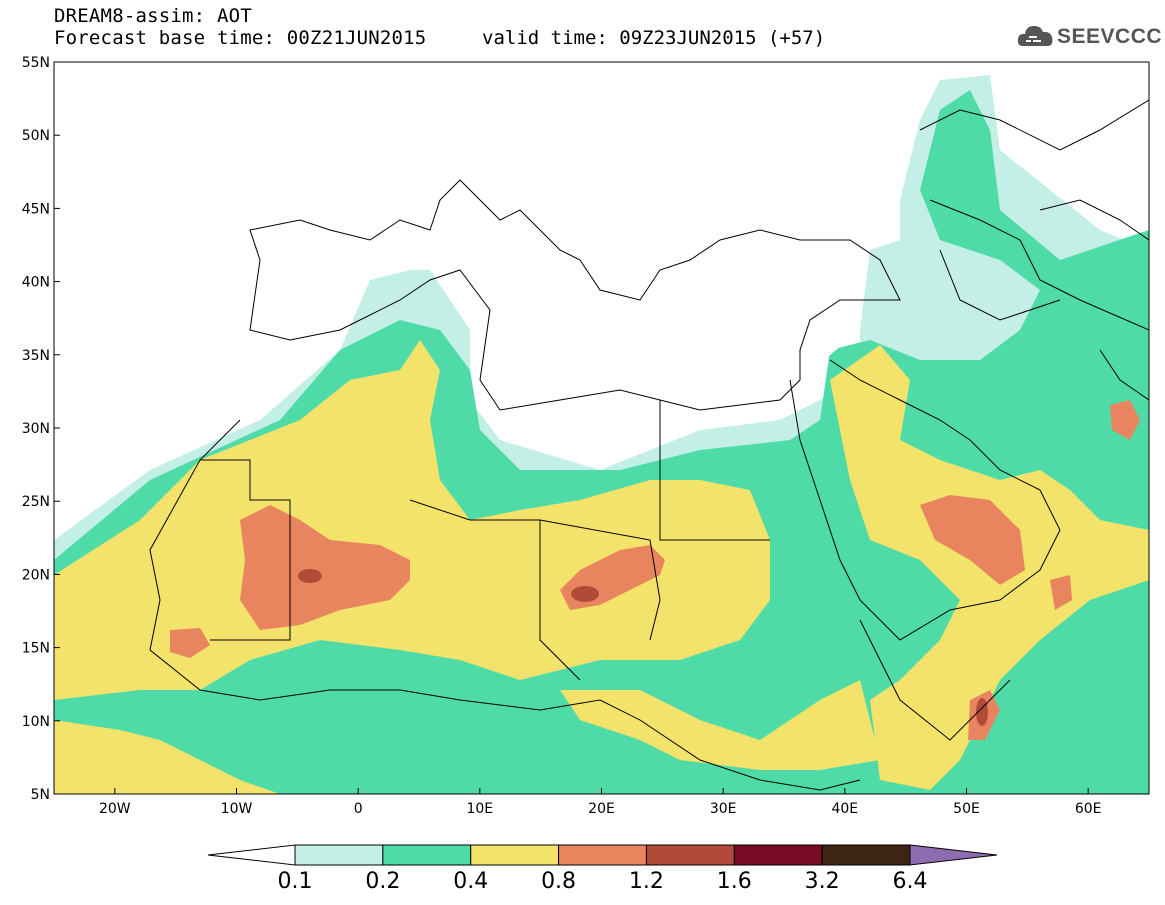  What do you see at coordinates (36, 429) in the screenshot?
I see `lat-label: 30N` at bounding box center [36, 429].